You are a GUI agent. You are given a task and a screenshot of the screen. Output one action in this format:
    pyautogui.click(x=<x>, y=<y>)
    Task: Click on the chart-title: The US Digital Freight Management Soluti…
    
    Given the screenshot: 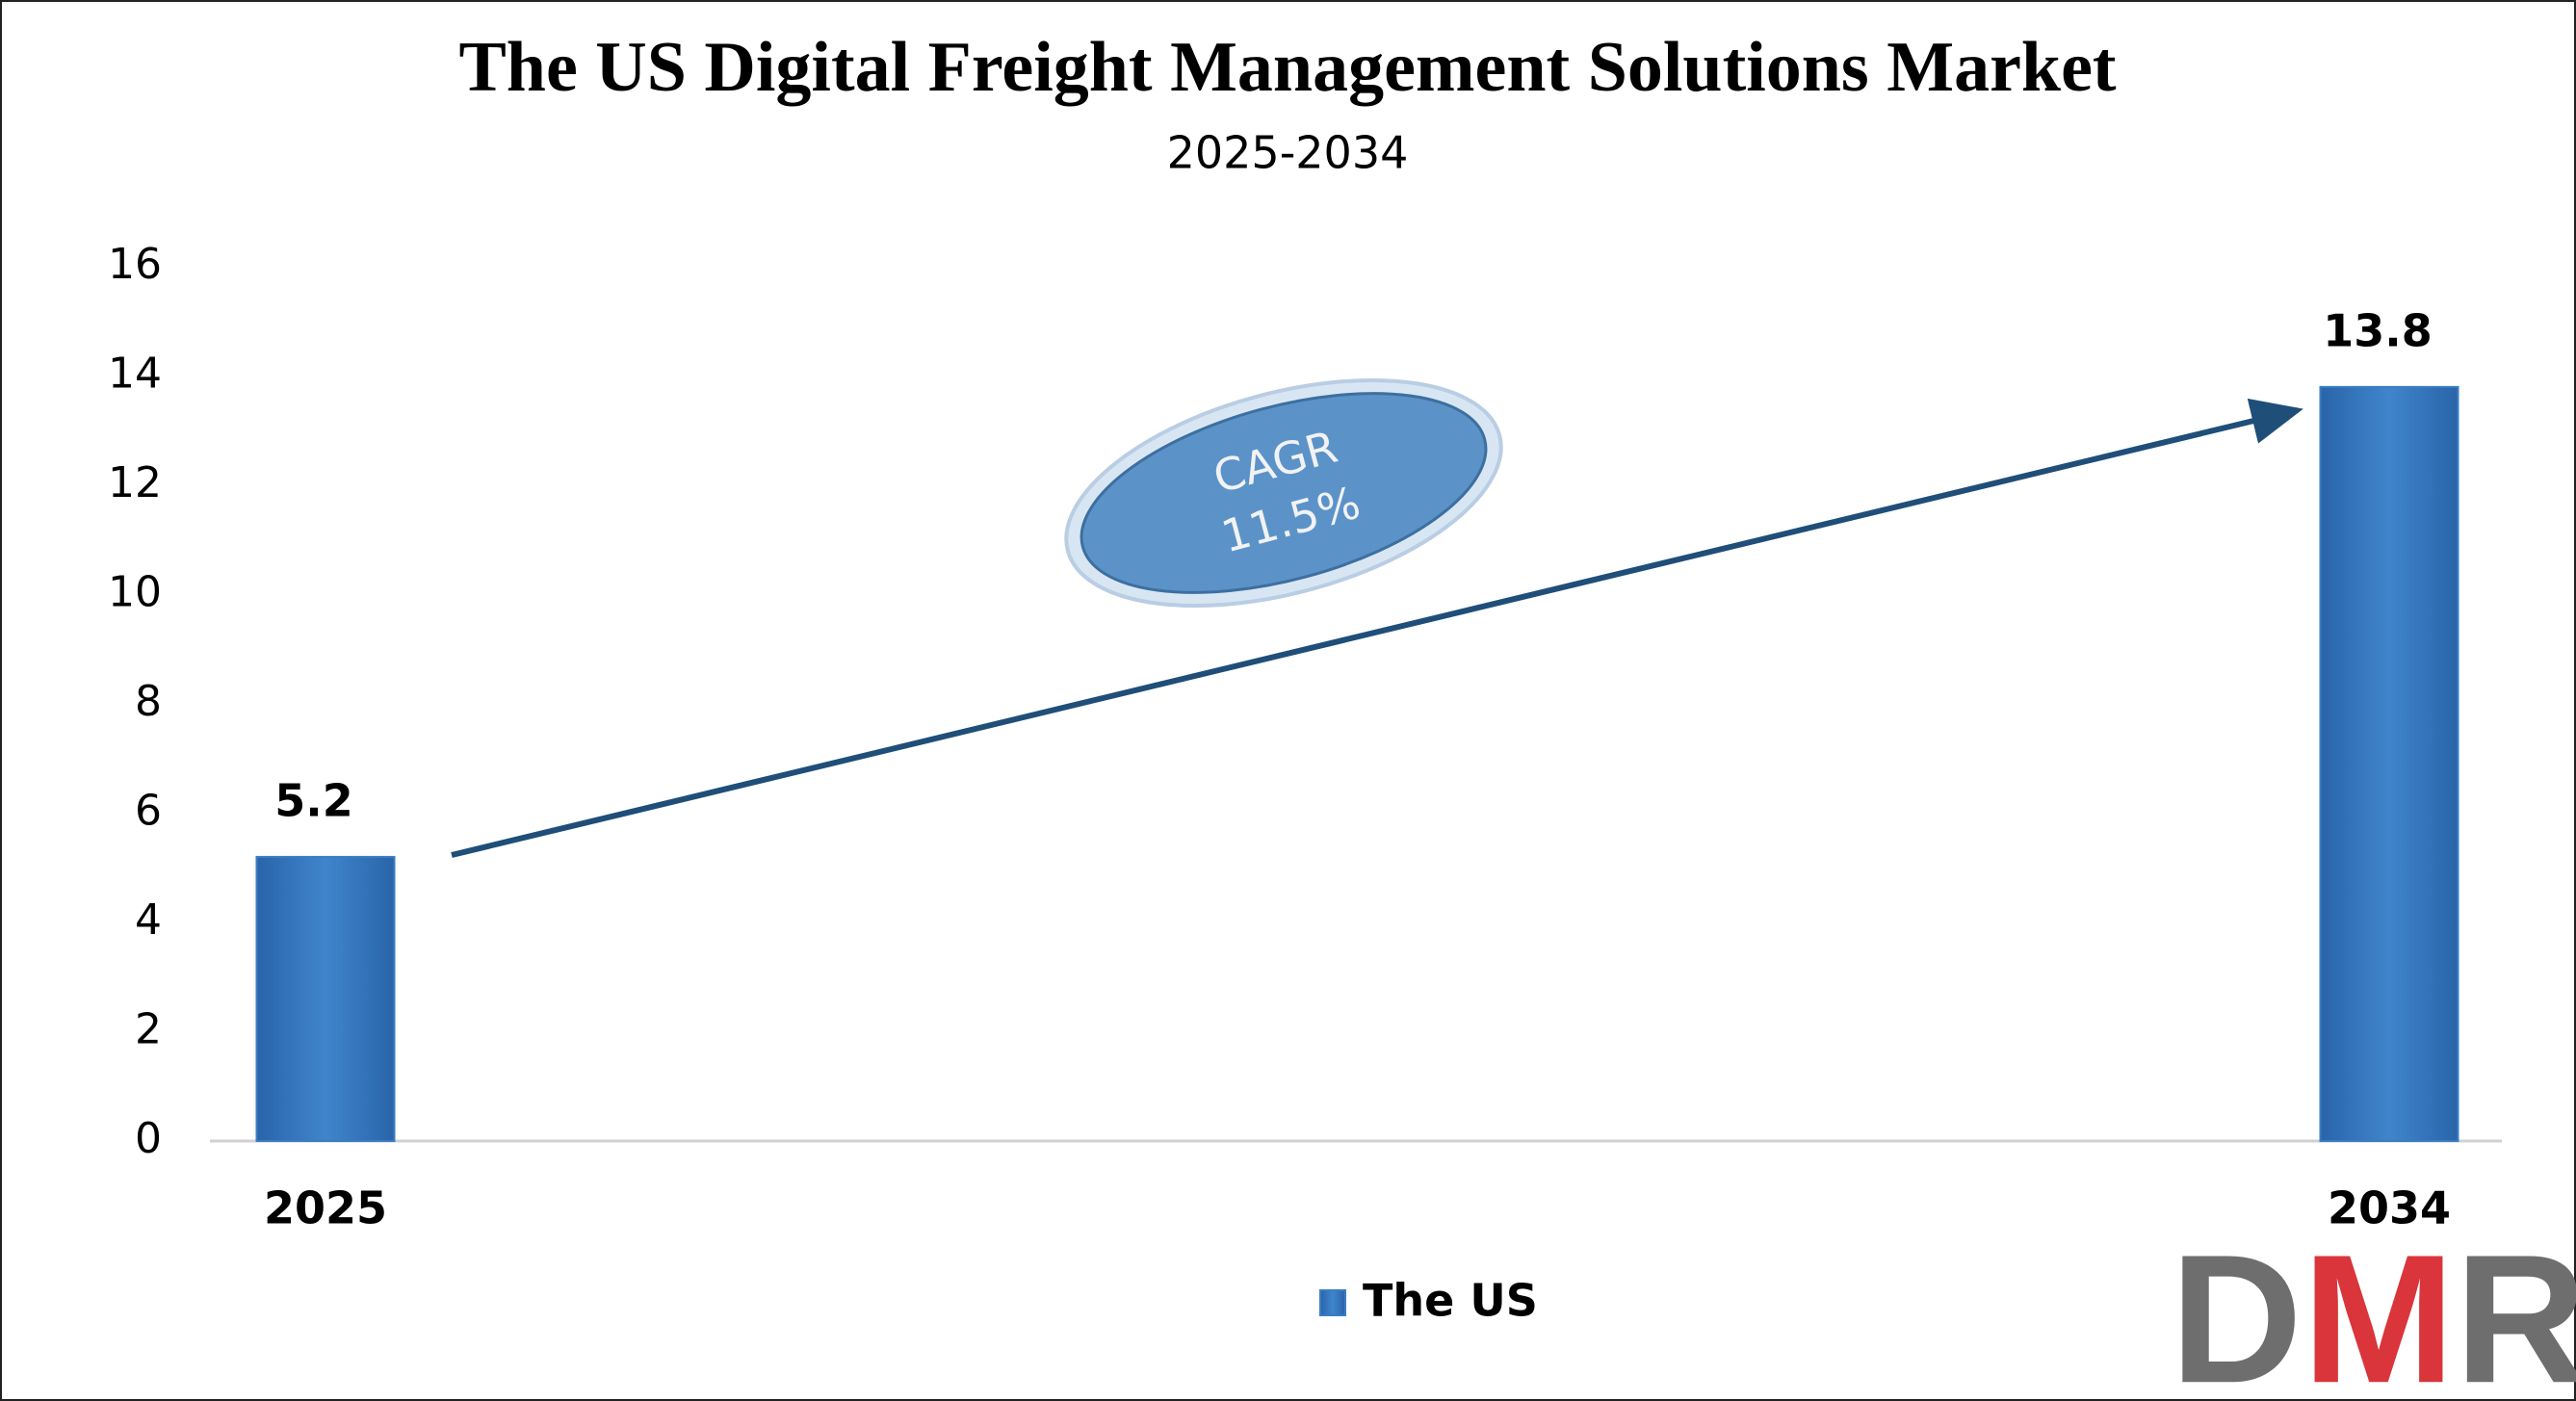 What is the action you would take?
    pyautogui.click(x=1287, y=68)
    